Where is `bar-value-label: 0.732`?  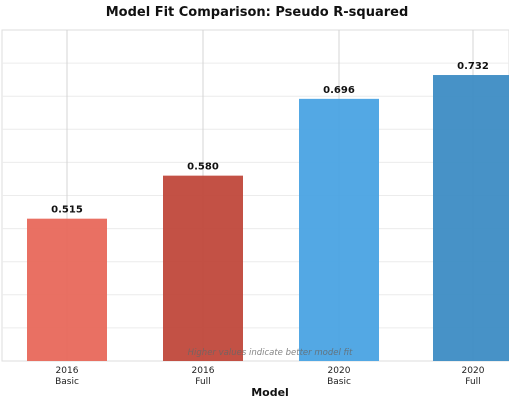 bar-value-label: 0.732 is located at coordinates (473, 66).